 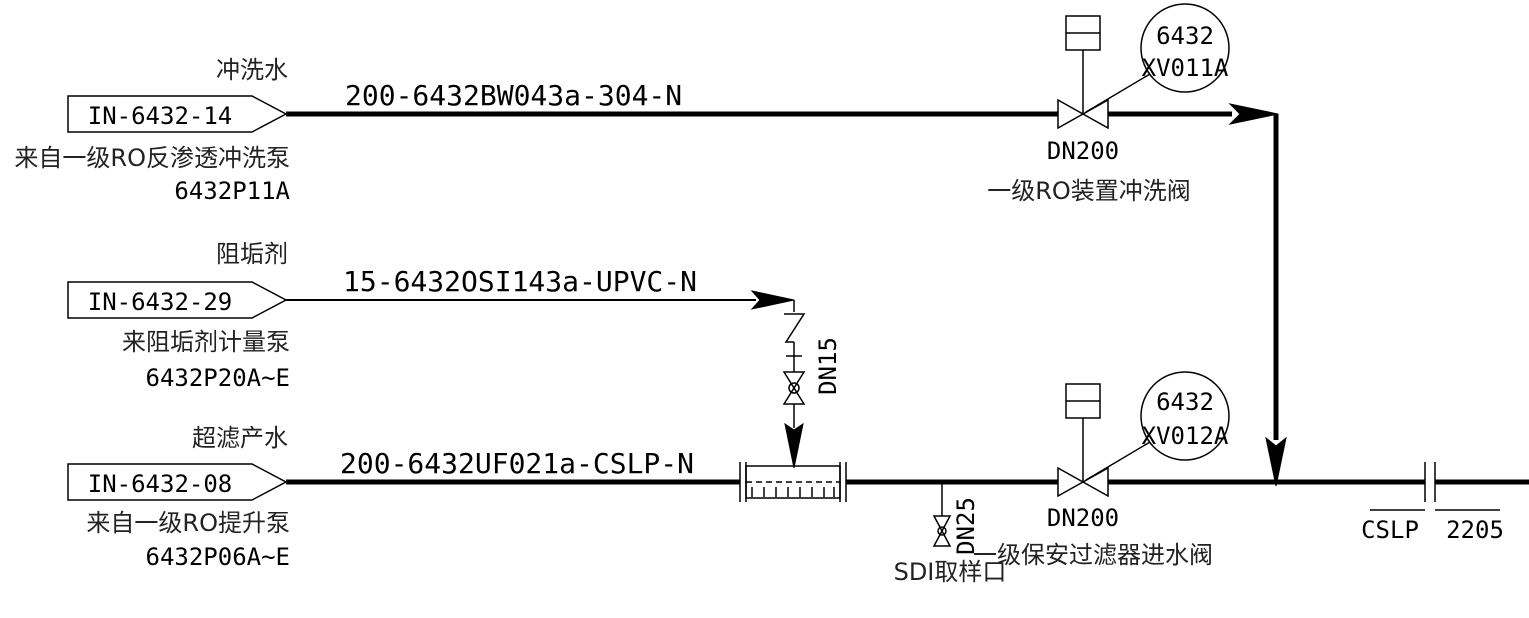 What do you see at coordinates (828, 366) in the screenshot?
I see `dosing-size: DN15` at bounding box center [828, 366].